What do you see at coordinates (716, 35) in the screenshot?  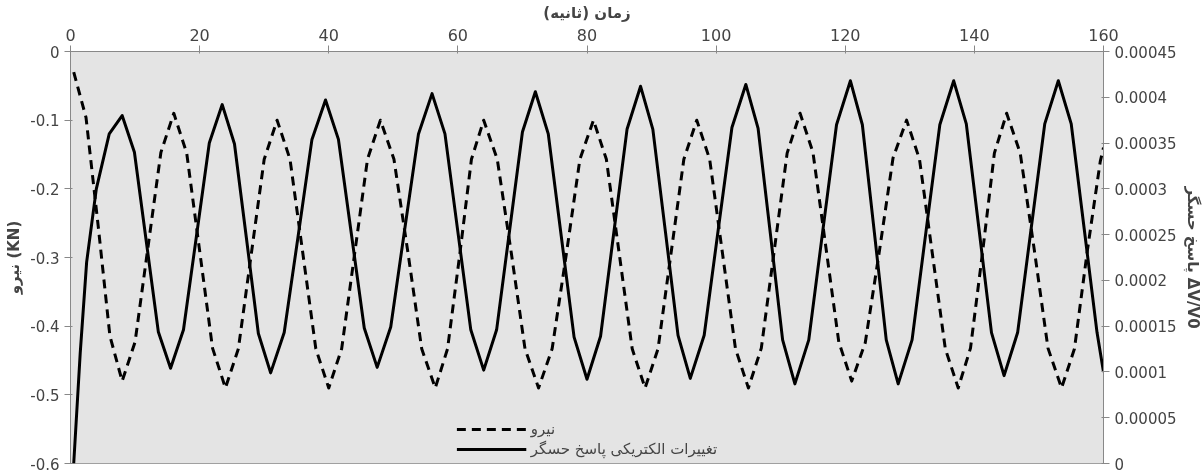 I see `x-tick-label: 100` at bounding box center [716, 35].